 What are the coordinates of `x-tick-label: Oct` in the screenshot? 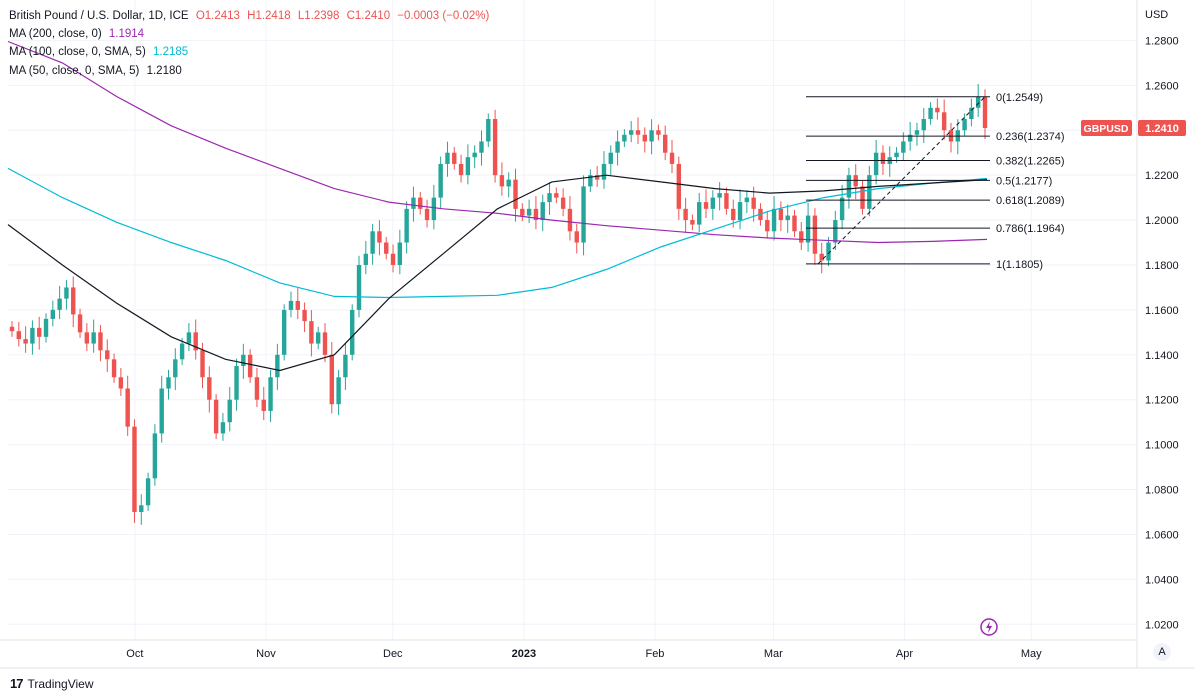 It's located at (134, 654).